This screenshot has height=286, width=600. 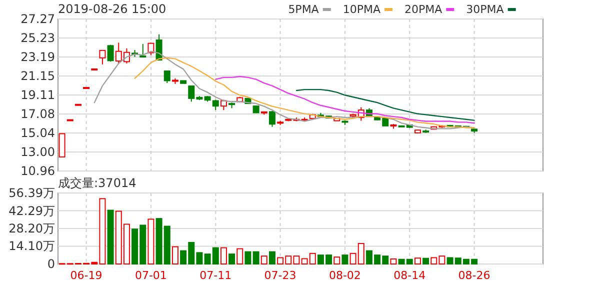 I want to click on x-tick-label: 07-11, so click(x=216, y=275).